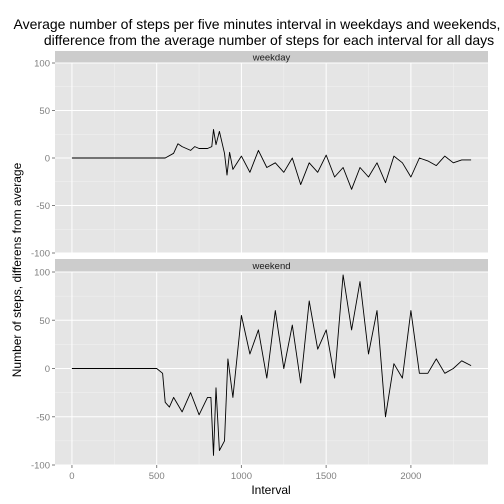 This screenshot has height=504, width=504. I want to click on series-line-weekday, so click(271, 159).